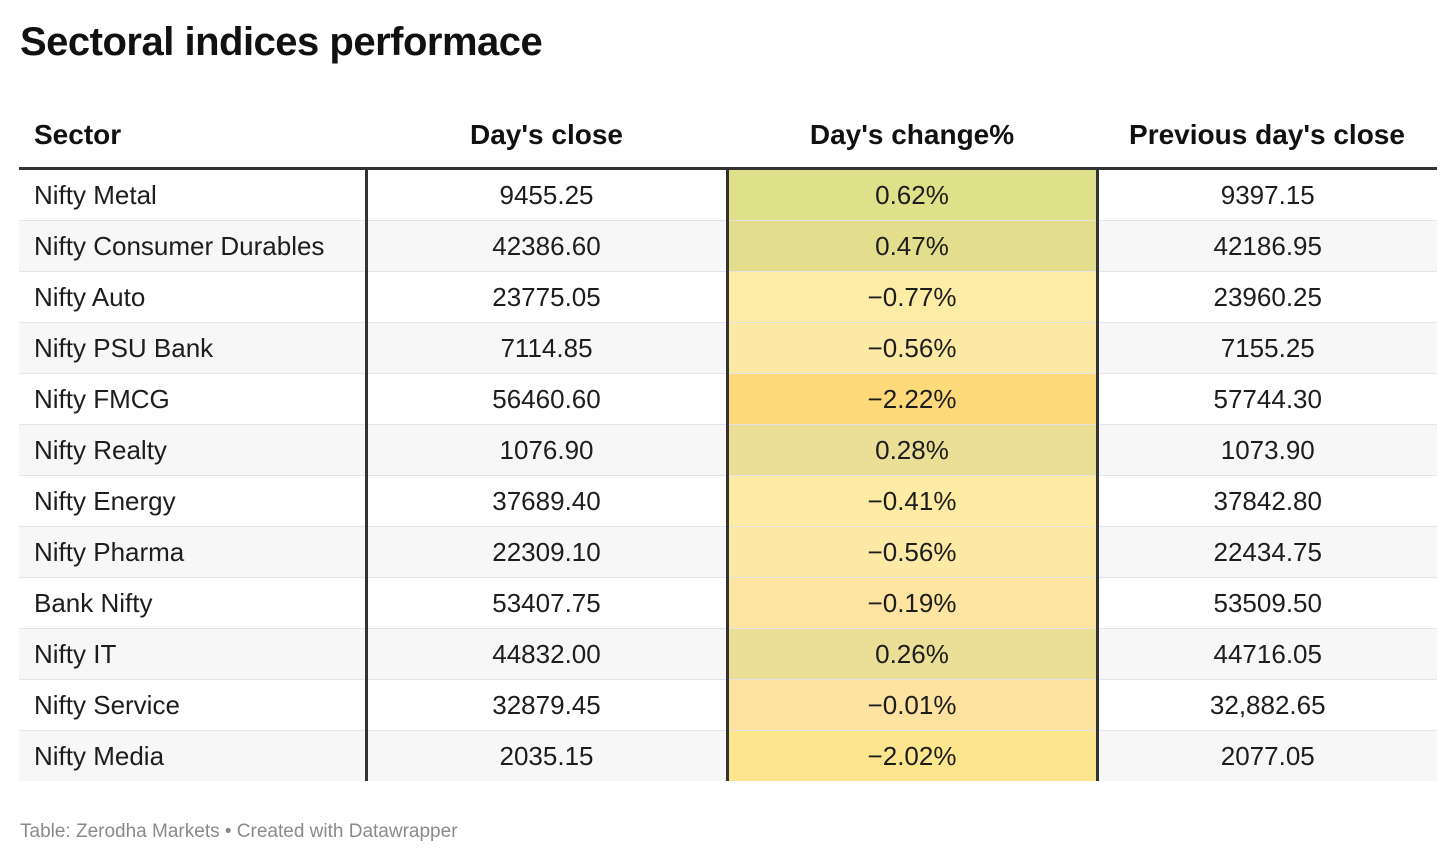 The width and height of the screenshot is (1456, 864). I want to click on cell-days-change: −0.01%, so click(913, 705).